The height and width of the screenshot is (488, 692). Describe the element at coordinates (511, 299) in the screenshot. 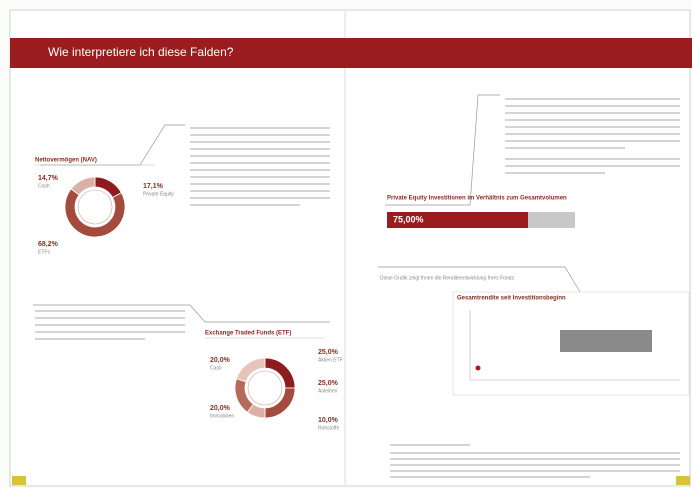

I see `line-chart-title: Gesamtrendite seit Investitionsbeginn` at that location.